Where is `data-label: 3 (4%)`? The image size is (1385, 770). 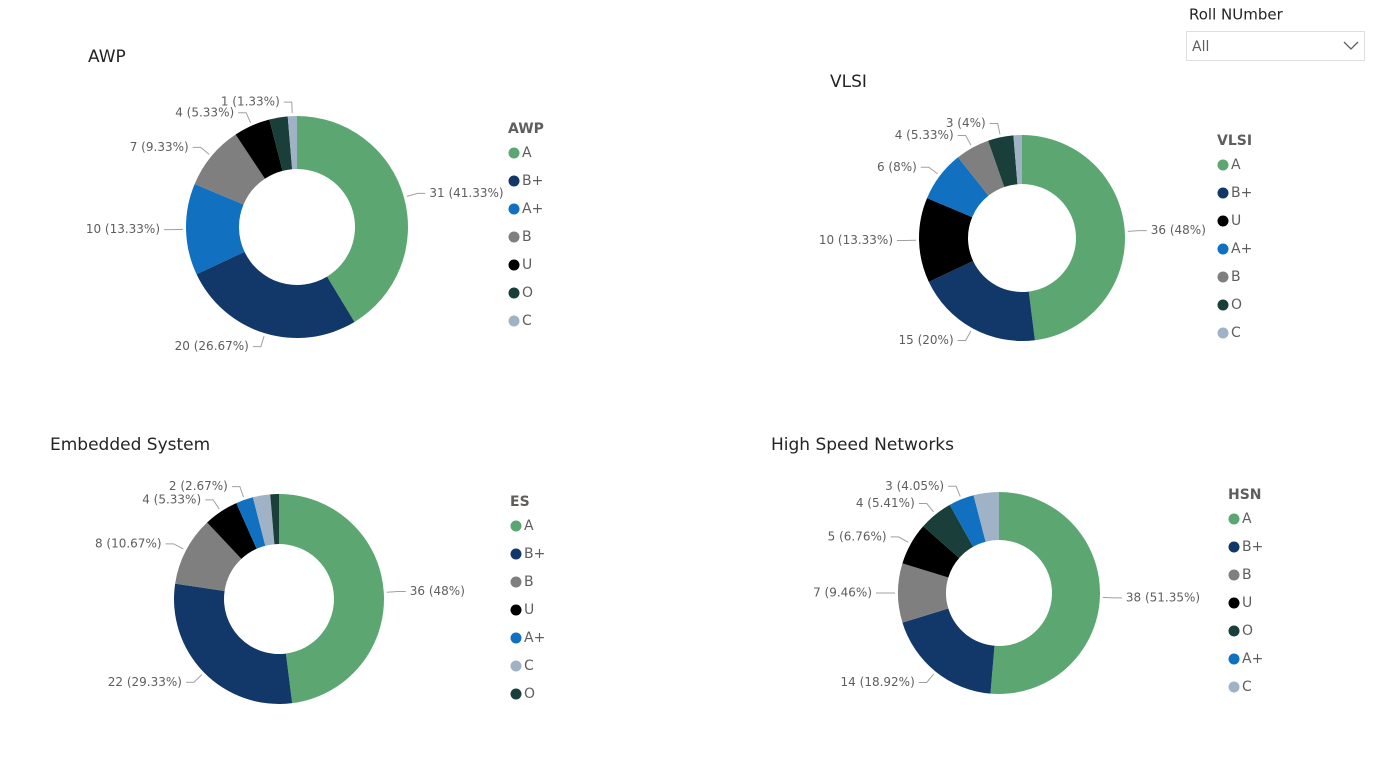 data-label: 3 (4%) is located at coordinates (966, 123).